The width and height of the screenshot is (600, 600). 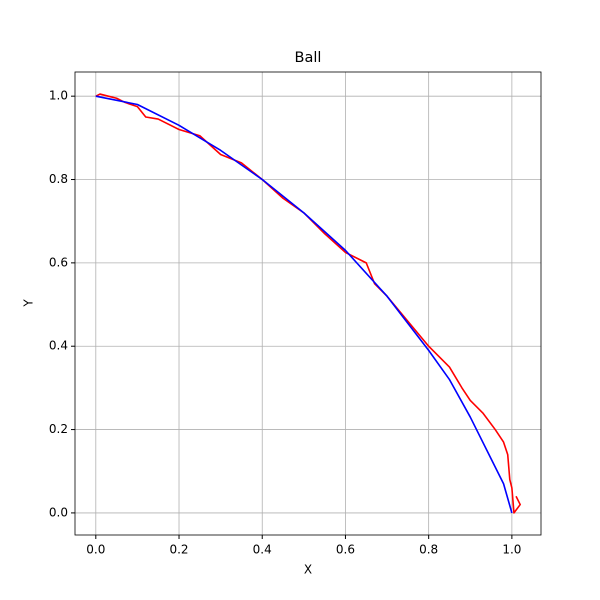 I want to click on y-tick-label: 0.2, so click(x=58, y=429).